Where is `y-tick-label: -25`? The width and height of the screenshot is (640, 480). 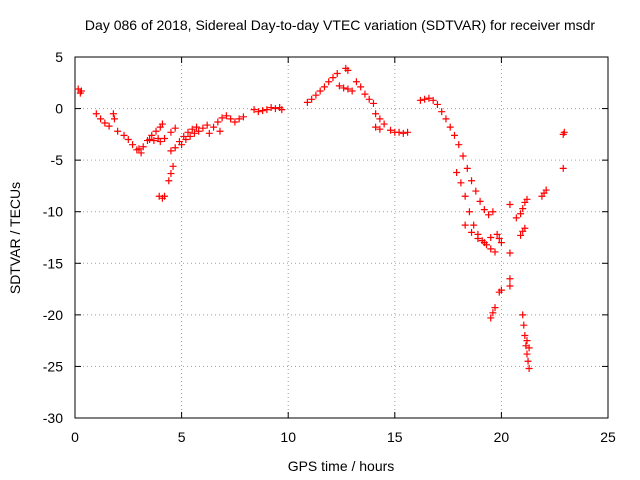 y-tick-label: -25 is located at coordinates (53, 366).